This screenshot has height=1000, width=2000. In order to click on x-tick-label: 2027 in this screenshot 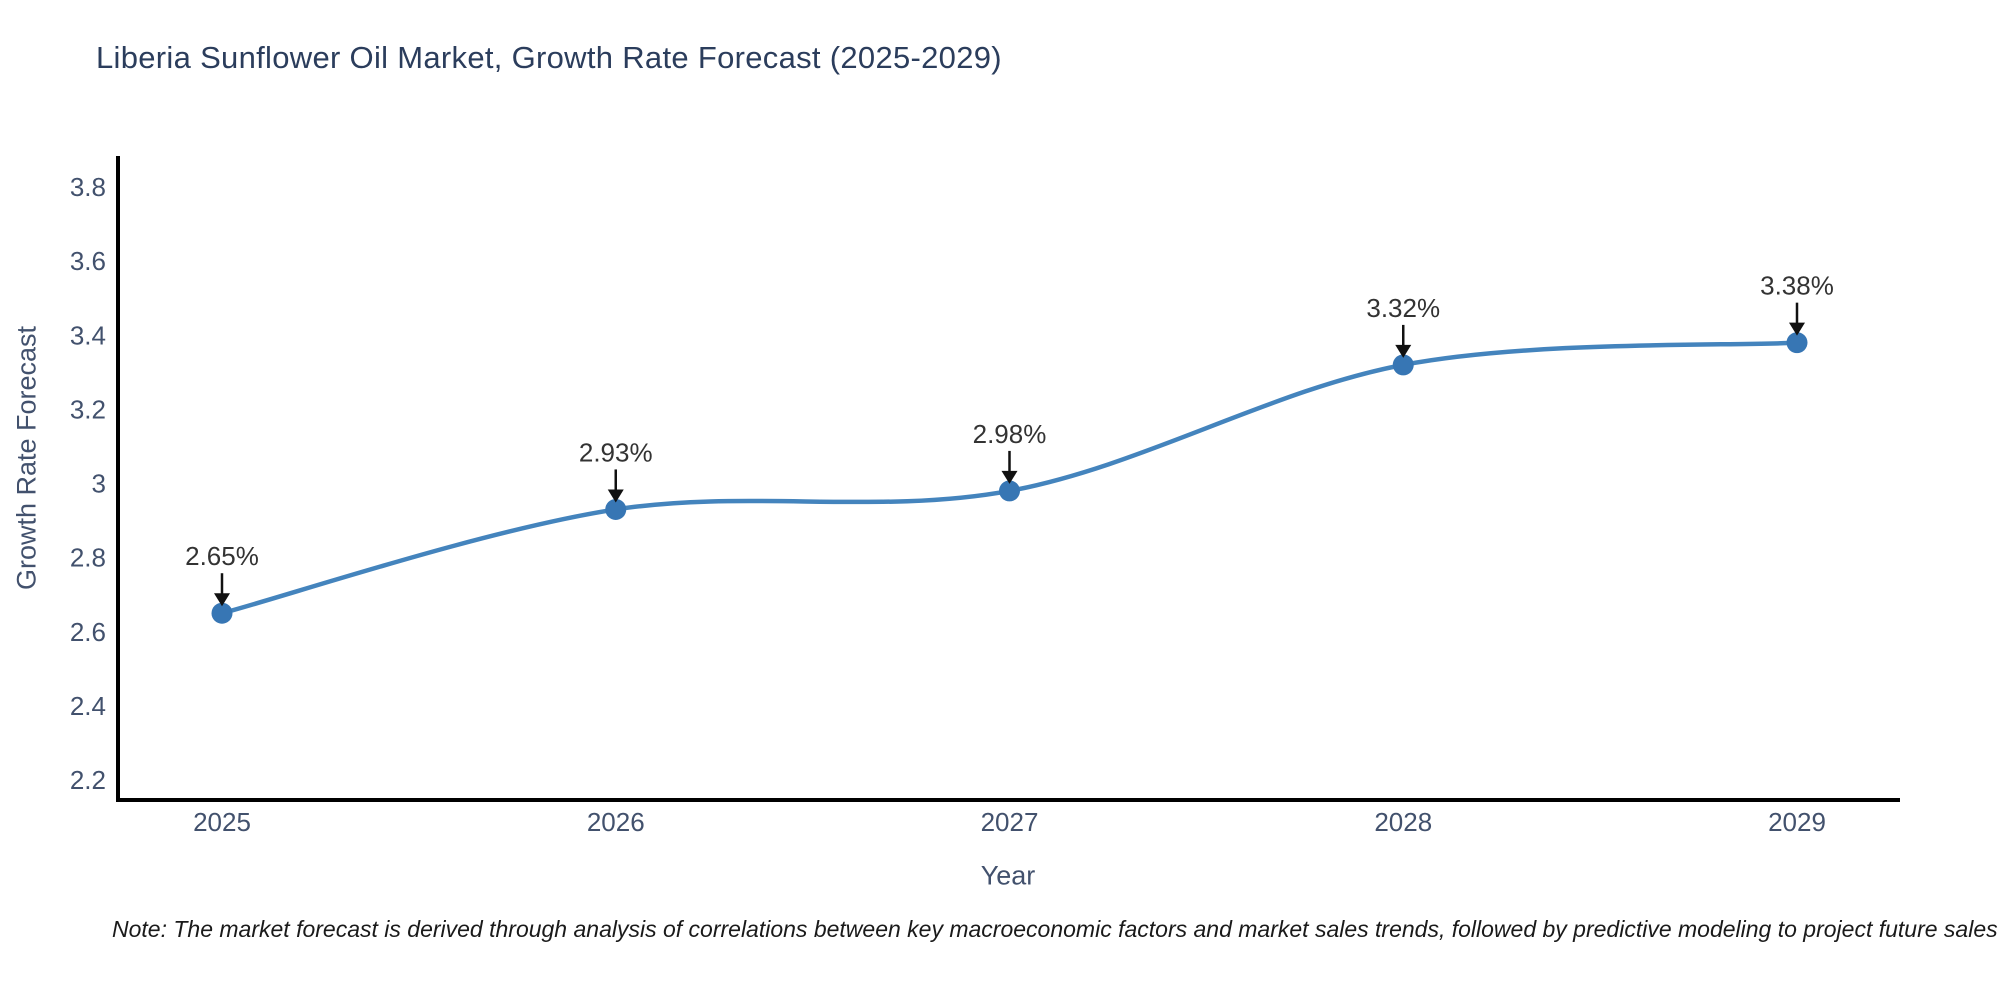, I will do `click(1010, 822)`.